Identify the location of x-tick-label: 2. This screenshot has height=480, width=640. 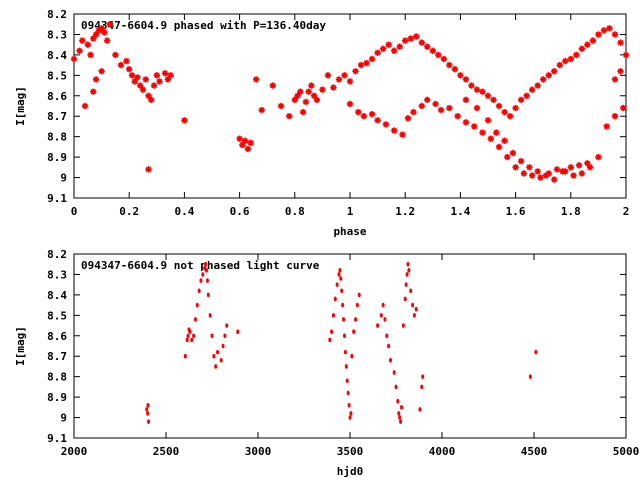
(626, 211).